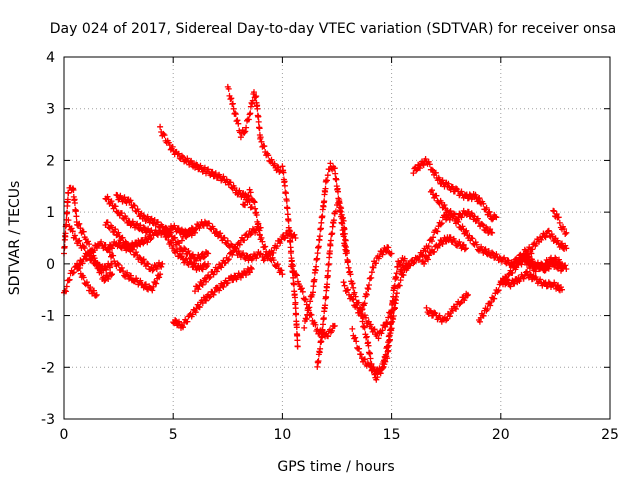 The height and width of the screenshot is (480, 640). I want to click on y-tick-label: 0, so click(50, 265).